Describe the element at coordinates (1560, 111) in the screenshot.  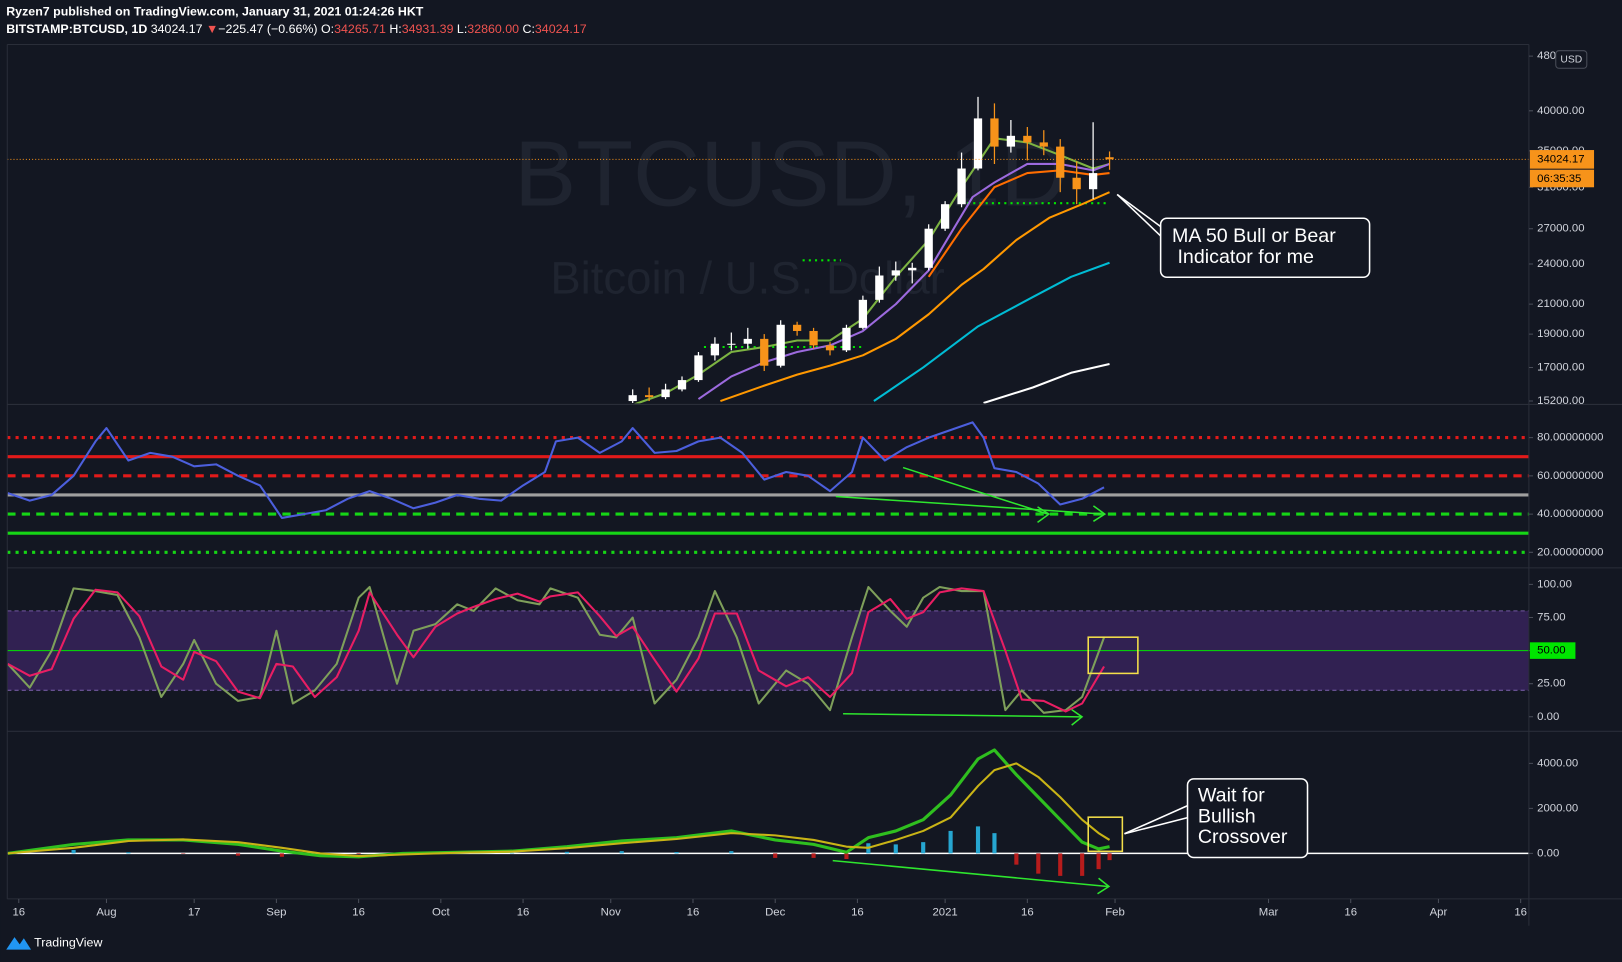
I see `y-tick-label: 40000.00` at that location.